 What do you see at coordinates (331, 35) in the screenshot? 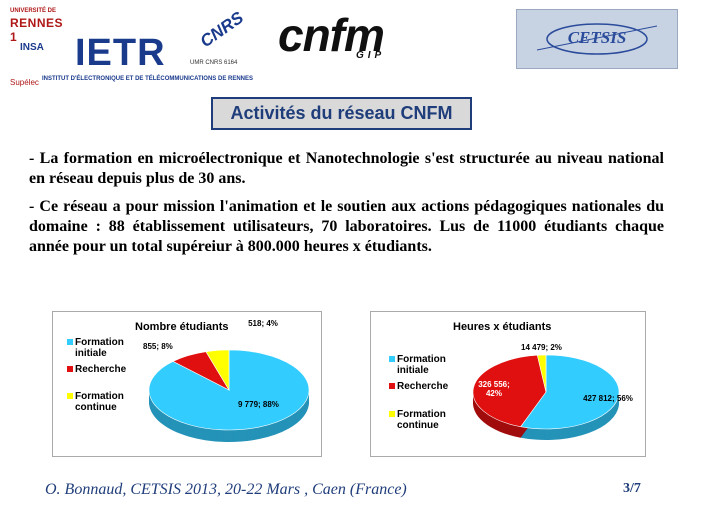
I see `cnfm-logo: cnfm` at bounding box center [331, 35].